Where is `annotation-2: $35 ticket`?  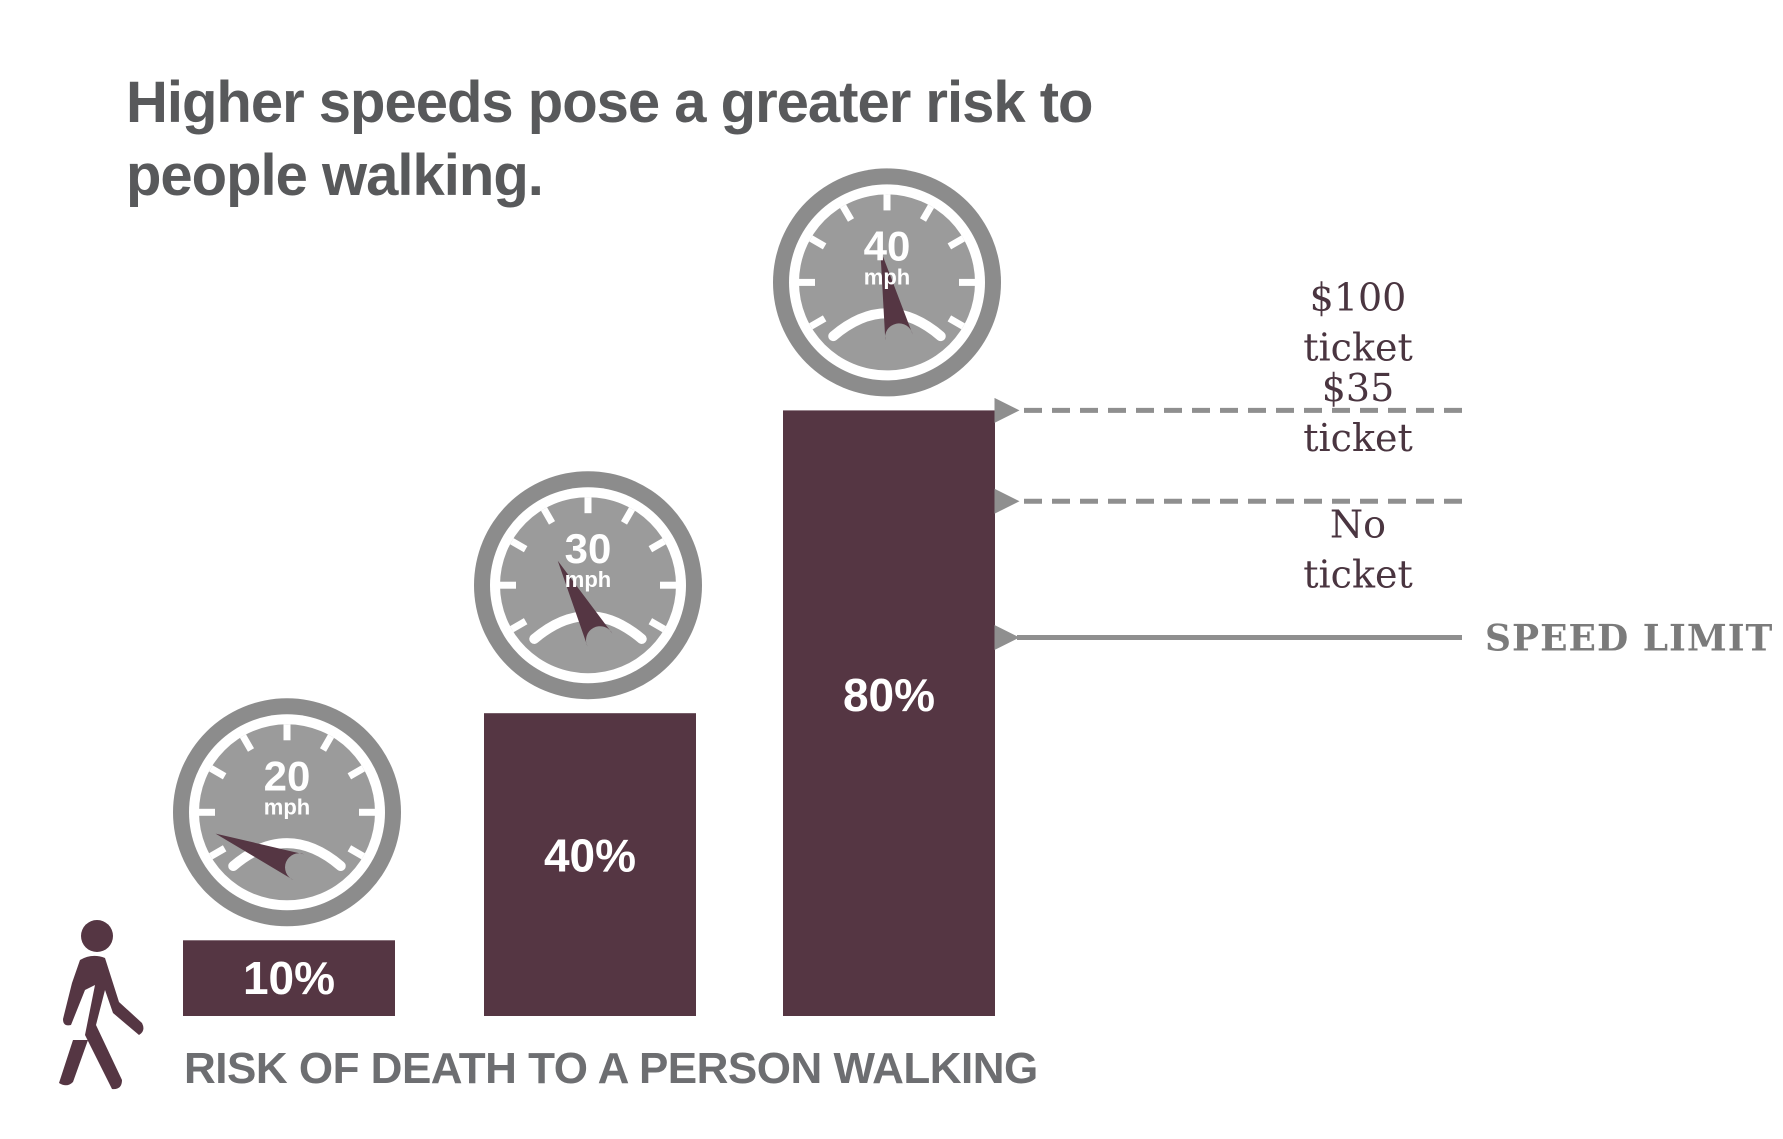 annotation-2: $35 ticket is located at coordinates (1228, 440).